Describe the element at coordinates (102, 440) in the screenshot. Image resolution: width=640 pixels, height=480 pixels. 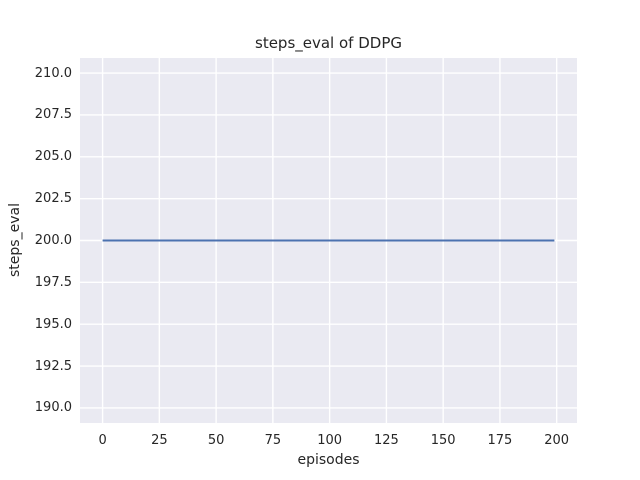
I see `x-tick-label: 0` at that location.